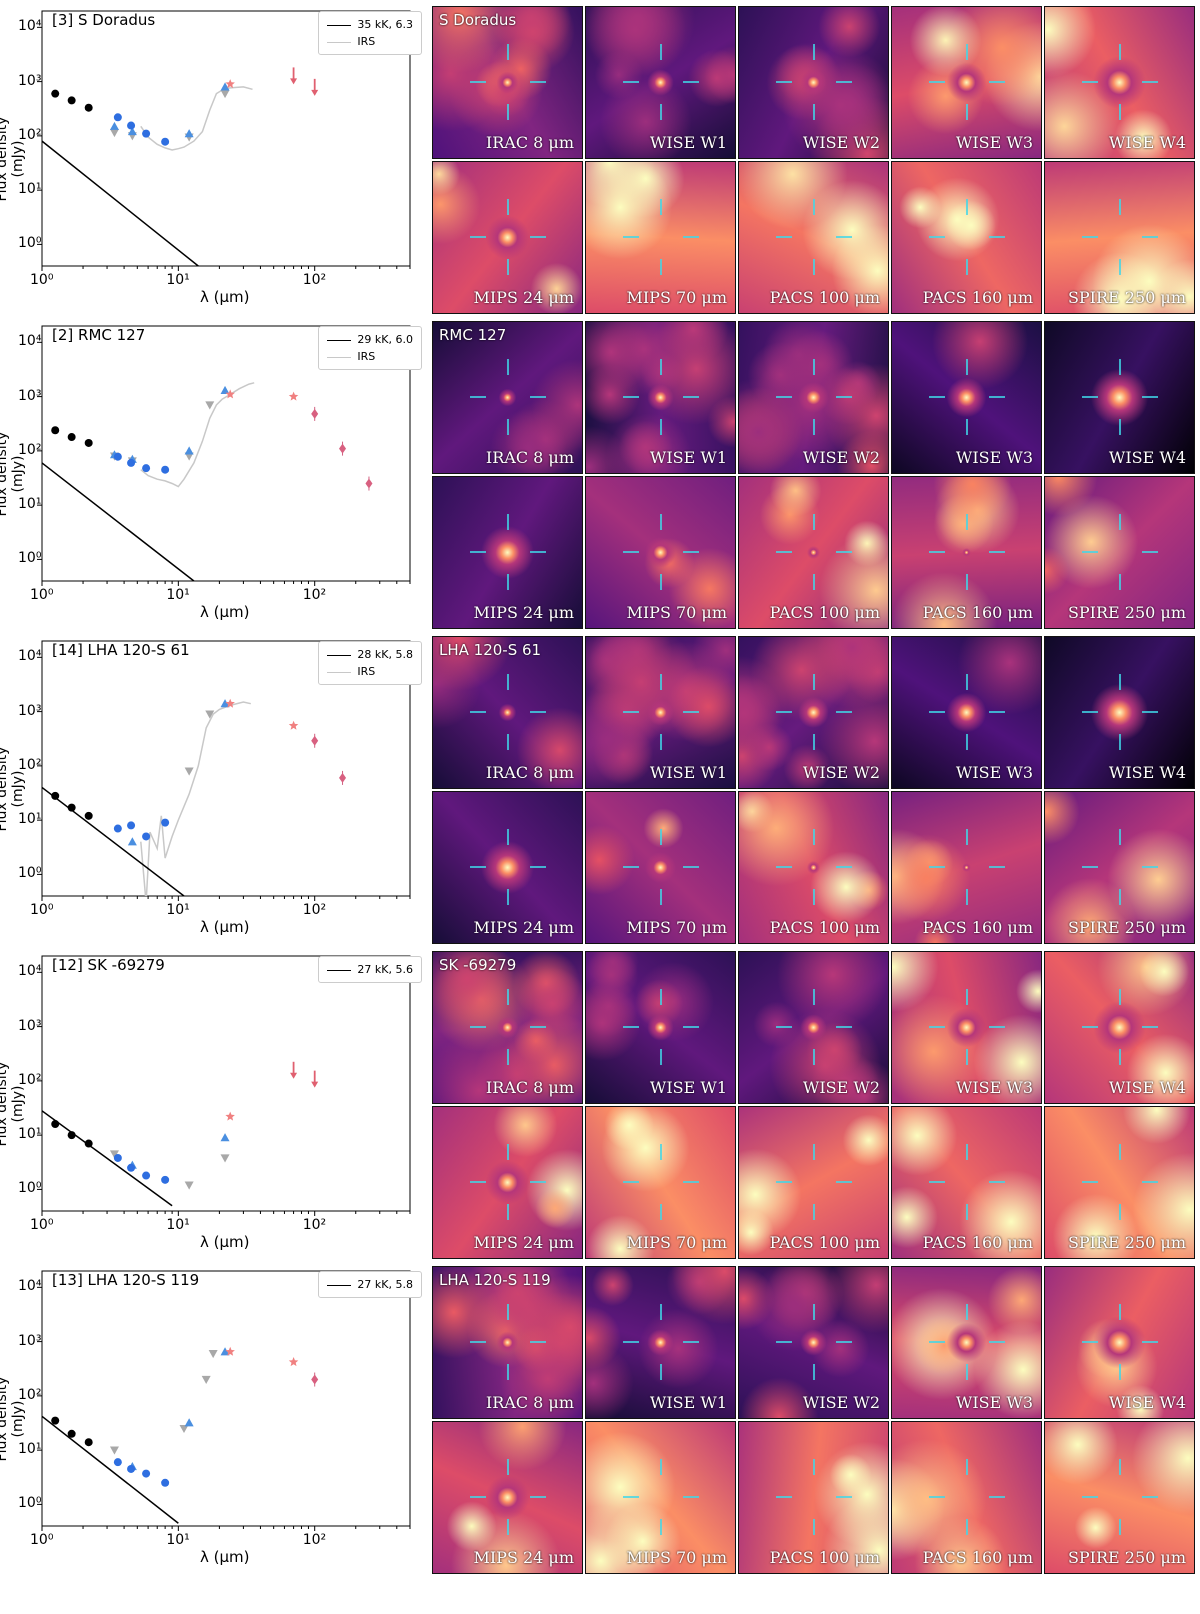 This screenshot has width=1200, height=1614. I want to click on band-label: PACS 160 μm, so click(977, 1557).